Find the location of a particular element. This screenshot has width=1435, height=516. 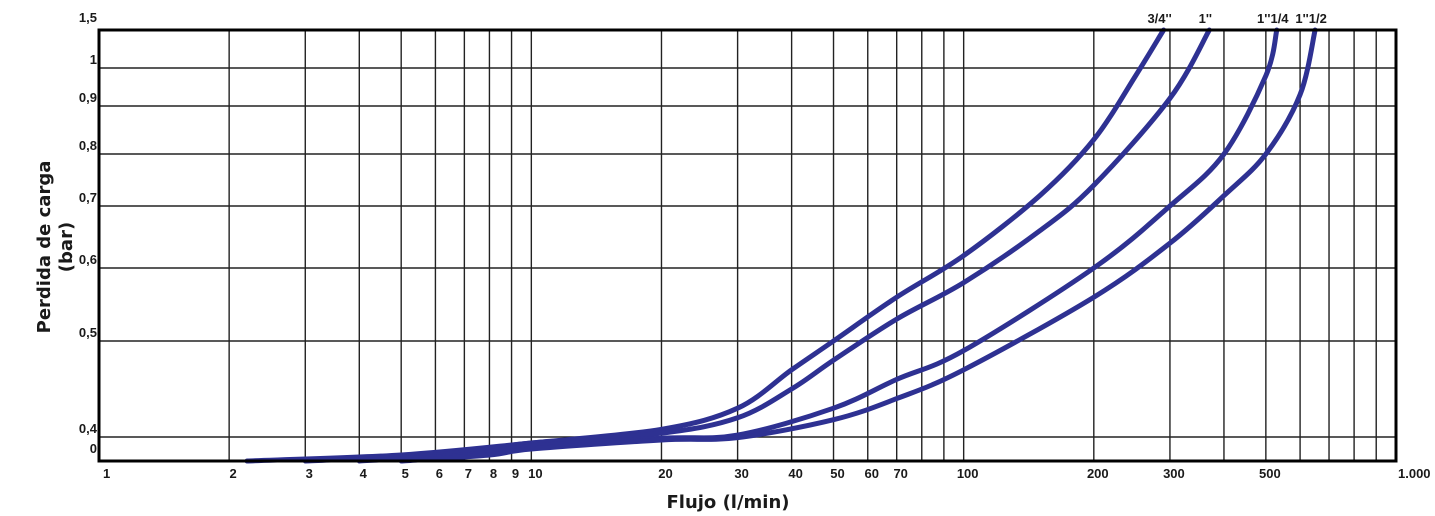

x-tick-label: 9 is located at coordinates (515, 473).